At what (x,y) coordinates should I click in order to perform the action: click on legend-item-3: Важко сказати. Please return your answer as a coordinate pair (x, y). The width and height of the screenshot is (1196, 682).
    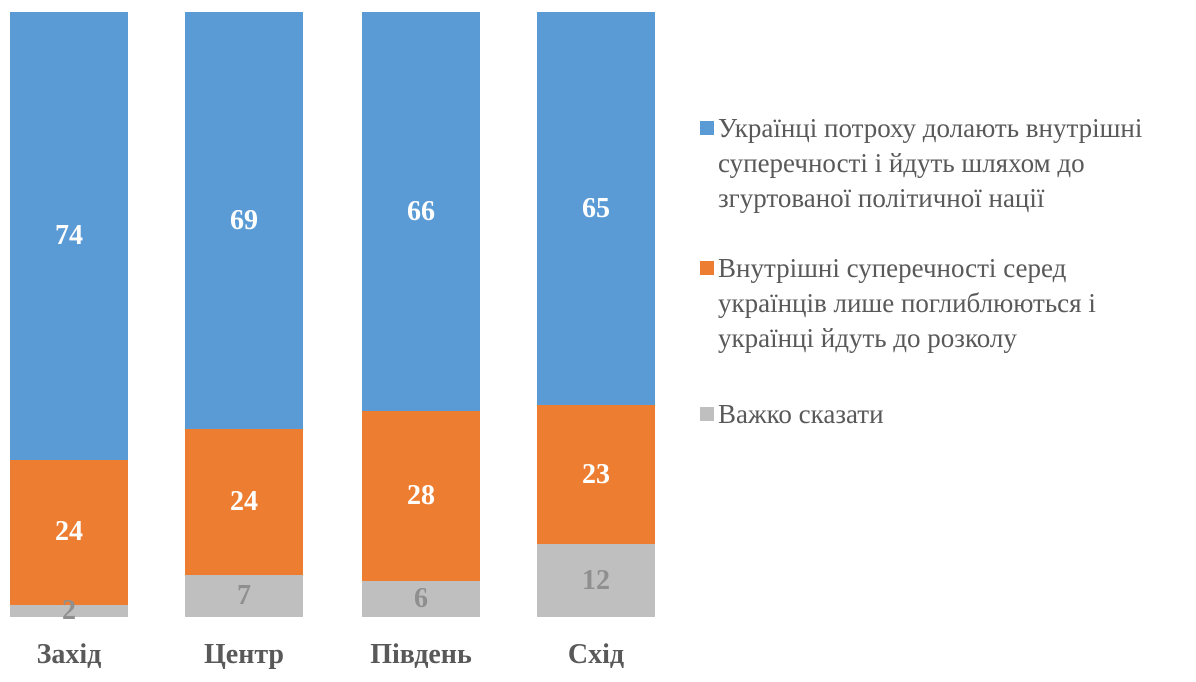
    Looking at the image, I should click on (792, 414).